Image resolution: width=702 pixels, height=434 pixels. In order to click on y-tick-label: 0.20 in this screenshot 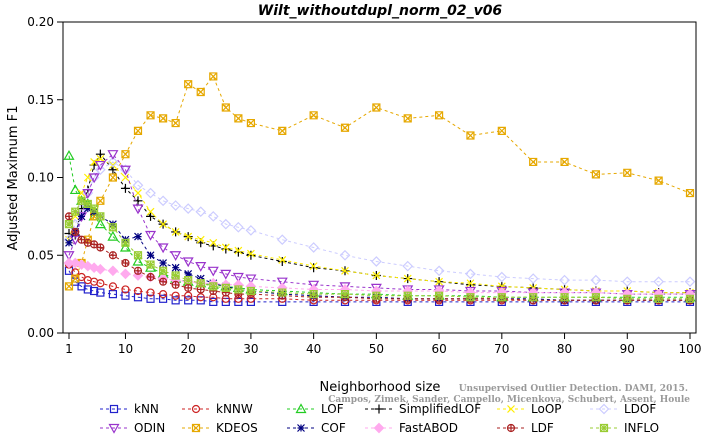, I will do `click(40, 22)`.